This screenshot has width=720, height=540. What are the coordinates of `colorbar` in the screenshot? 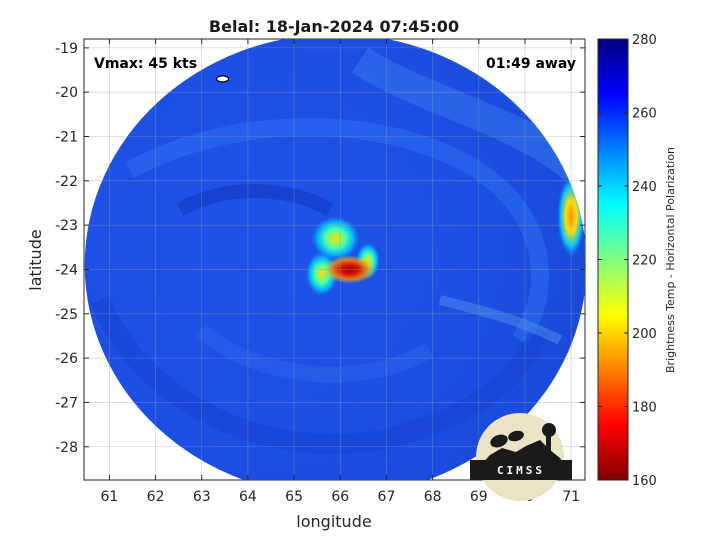 It's located at (613, 259).